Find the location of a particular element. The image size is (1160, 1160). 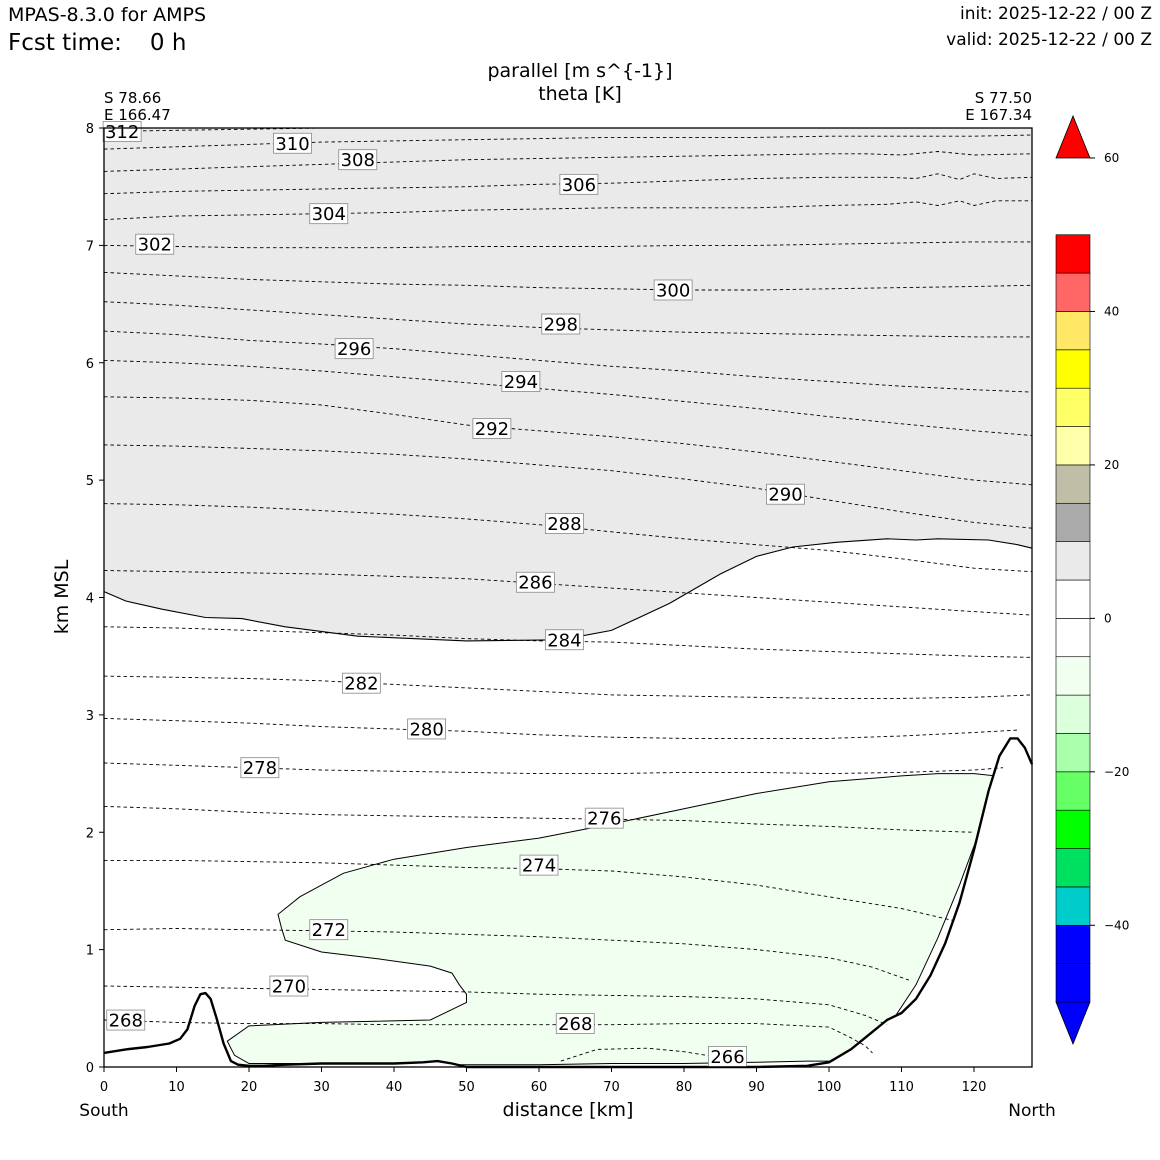

theta-label-308: 308 is located at coordinates (358, 160).